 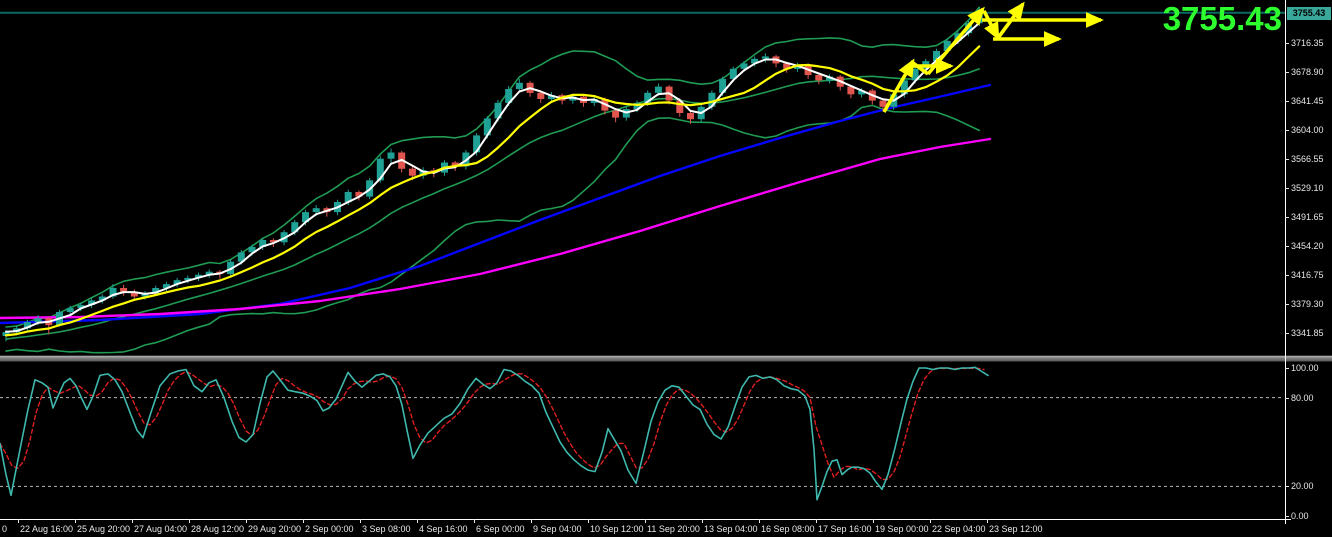 What do you see at coordinates (1307, 72) in the screenshot?
I see `price-axis-label: 3678.90` at bounding box center [1307, 72].